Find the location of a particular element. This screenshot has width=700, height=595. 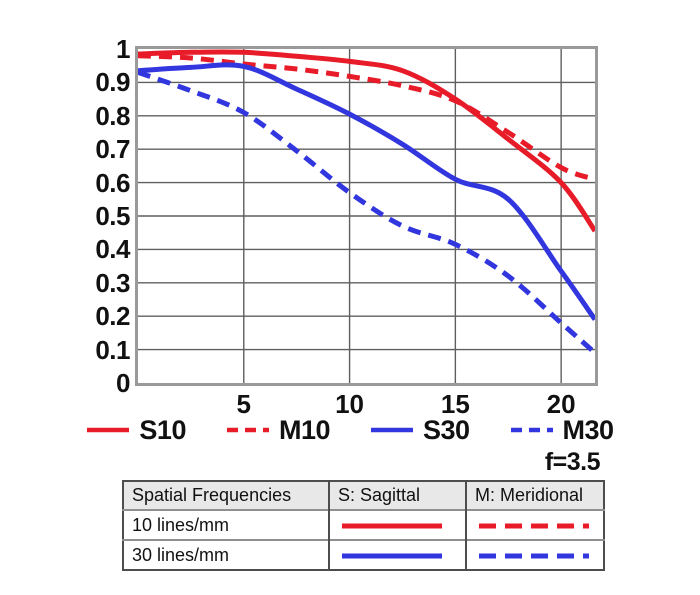

legend-item-M10: M10 is located at coordinates (278, 430).